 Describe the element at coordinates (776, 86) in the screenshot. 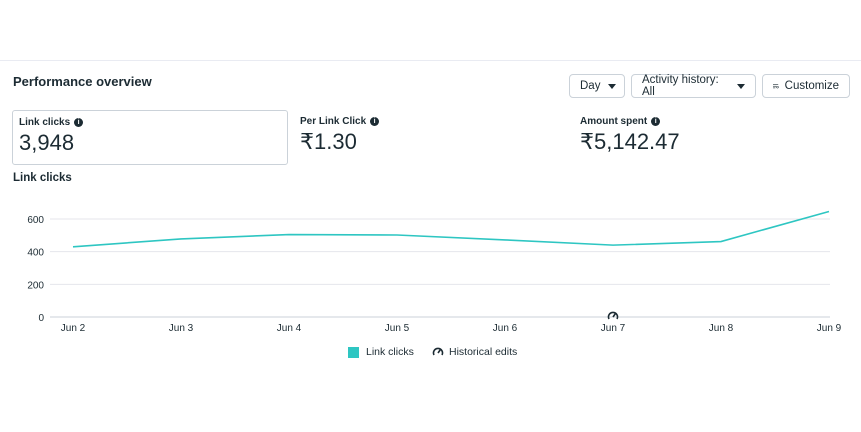

I see `customize-icon` at that location.